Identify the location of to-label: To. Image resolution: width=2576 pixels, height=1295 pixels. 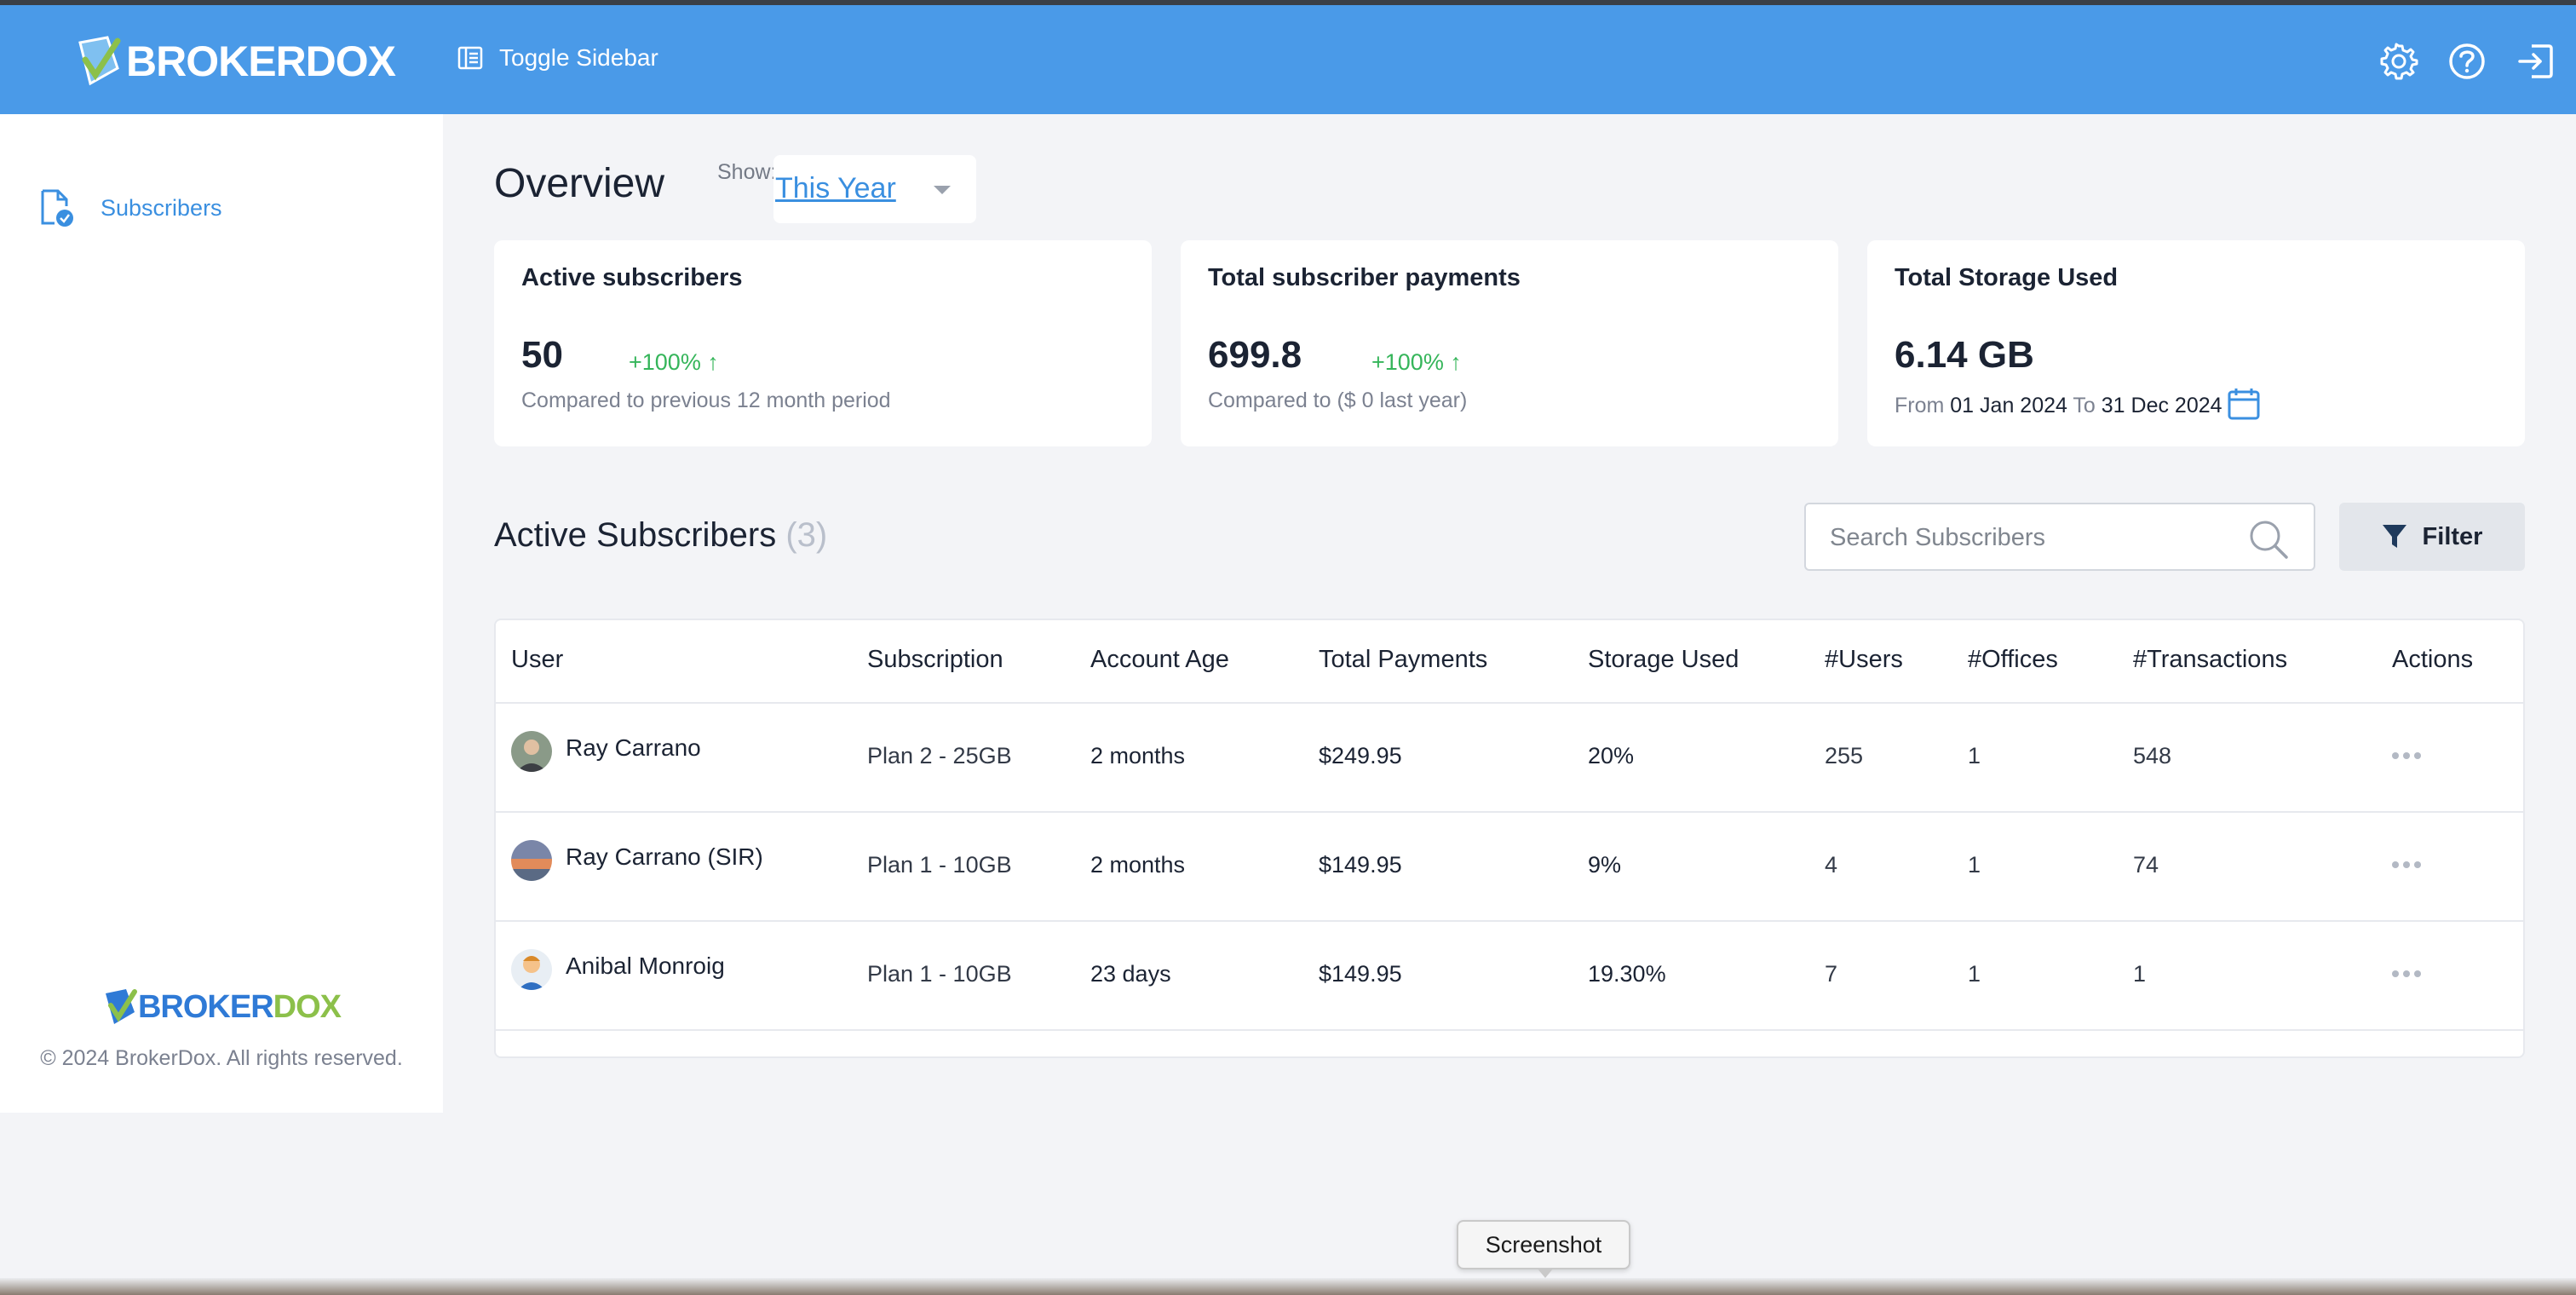
(2084, 406).